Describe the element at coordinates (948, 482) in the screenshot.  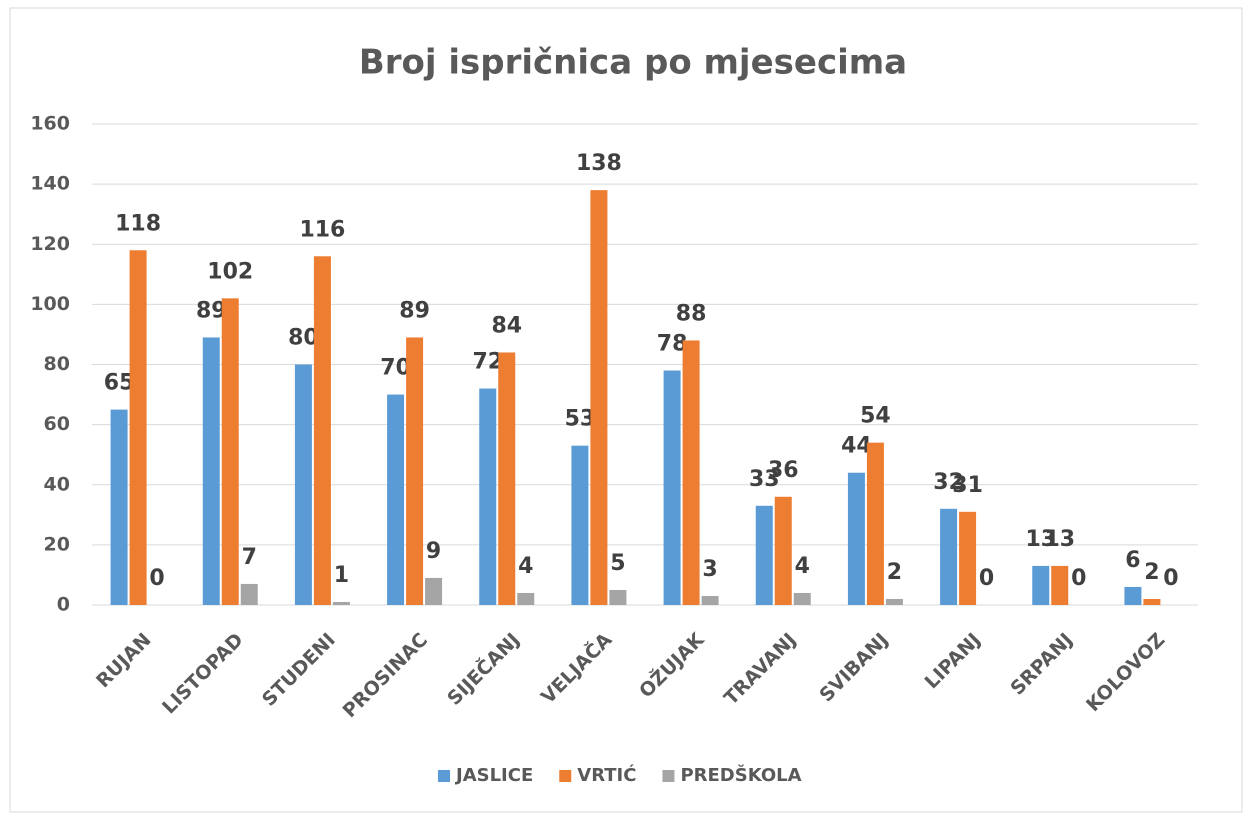
I see `data-label: 32` at that location.